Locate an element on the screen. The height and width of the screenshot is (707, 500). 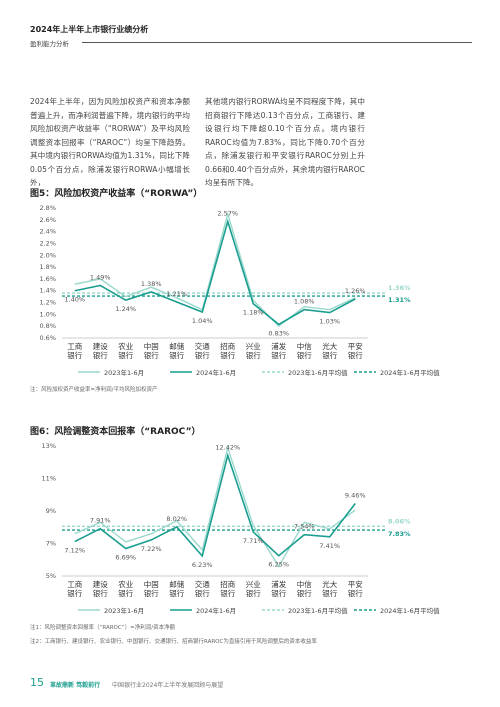
y-tick-label: 11% is located at coordinates (49, 479).